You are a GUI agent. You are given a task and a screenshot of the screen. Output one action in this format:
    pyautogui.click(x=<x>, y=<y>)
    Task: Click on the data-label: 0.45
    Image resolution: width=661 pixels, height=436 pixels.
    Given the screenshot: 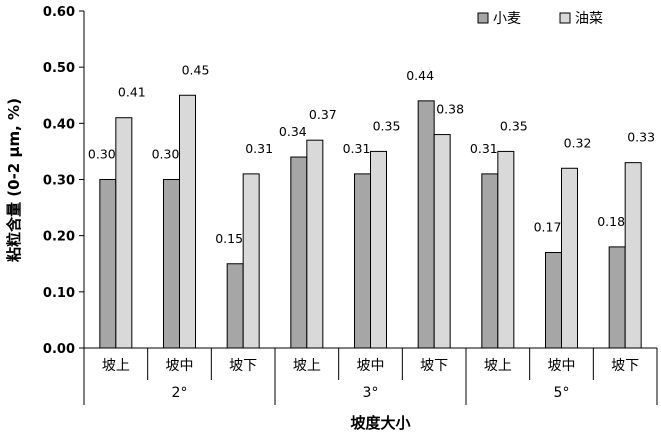 What is the action you would take?
    pyautogui.click(x=196, y=69)
    